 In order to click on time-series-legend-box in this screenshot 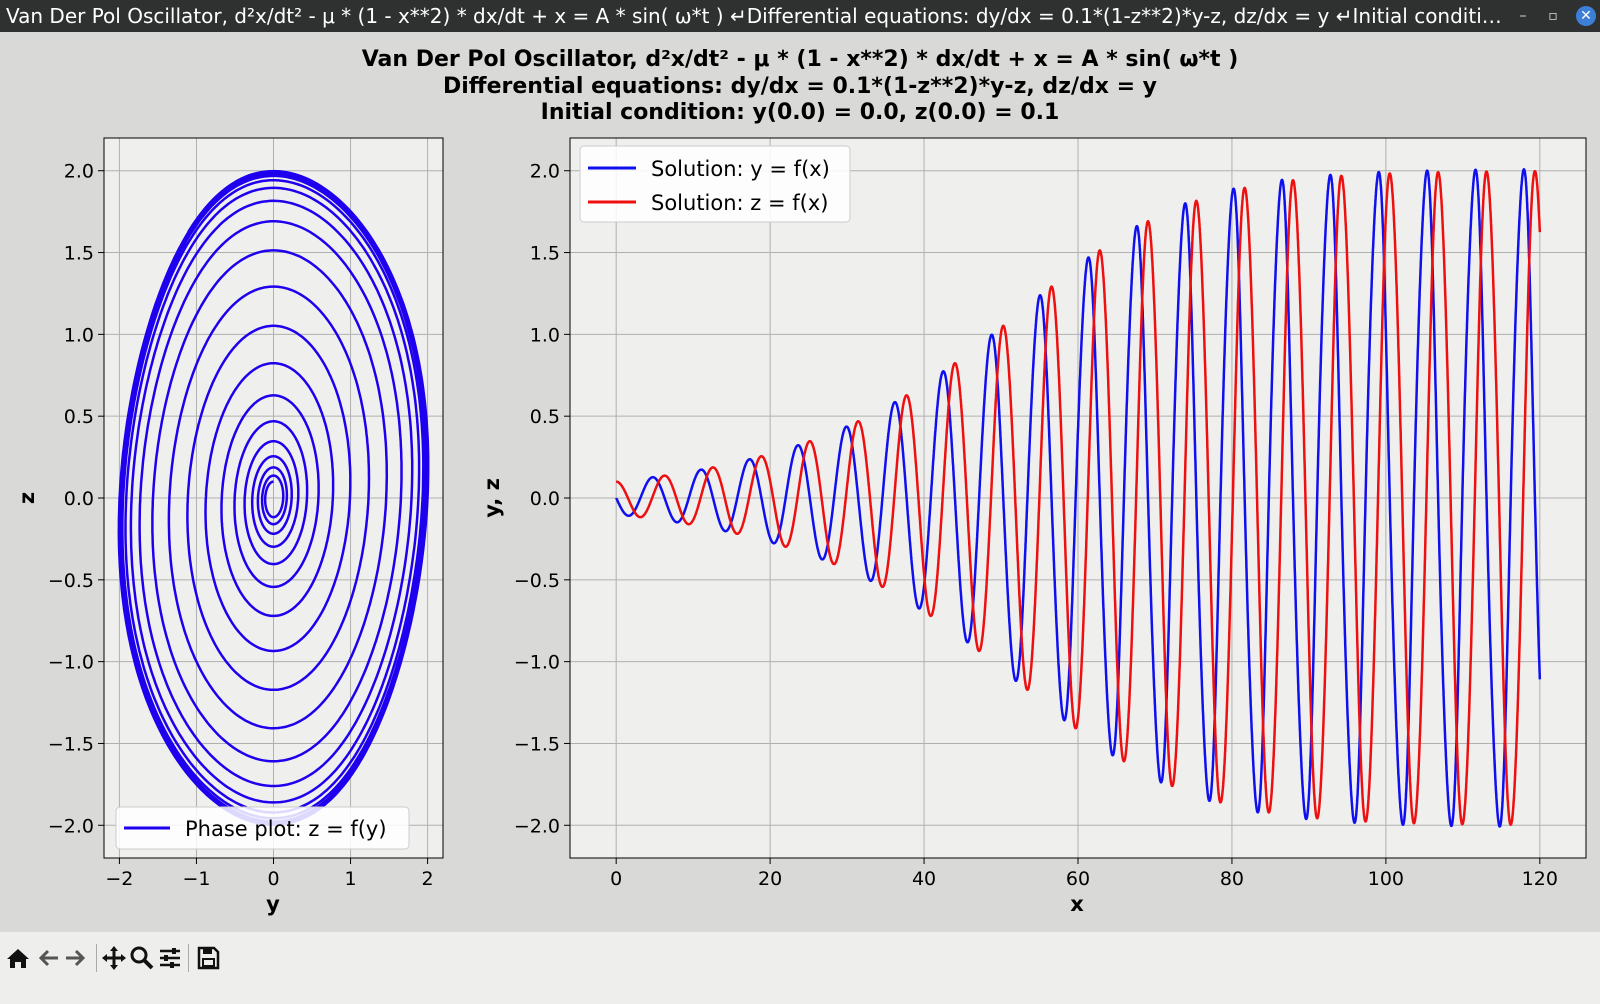, I will do `click(715, 184)`.